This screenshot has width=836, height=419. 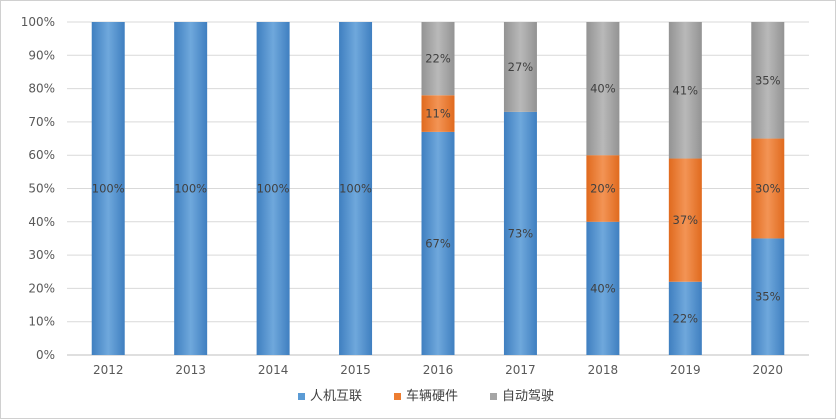 I want to click on x-tick-label: 2020, so click(x=768, y=370).